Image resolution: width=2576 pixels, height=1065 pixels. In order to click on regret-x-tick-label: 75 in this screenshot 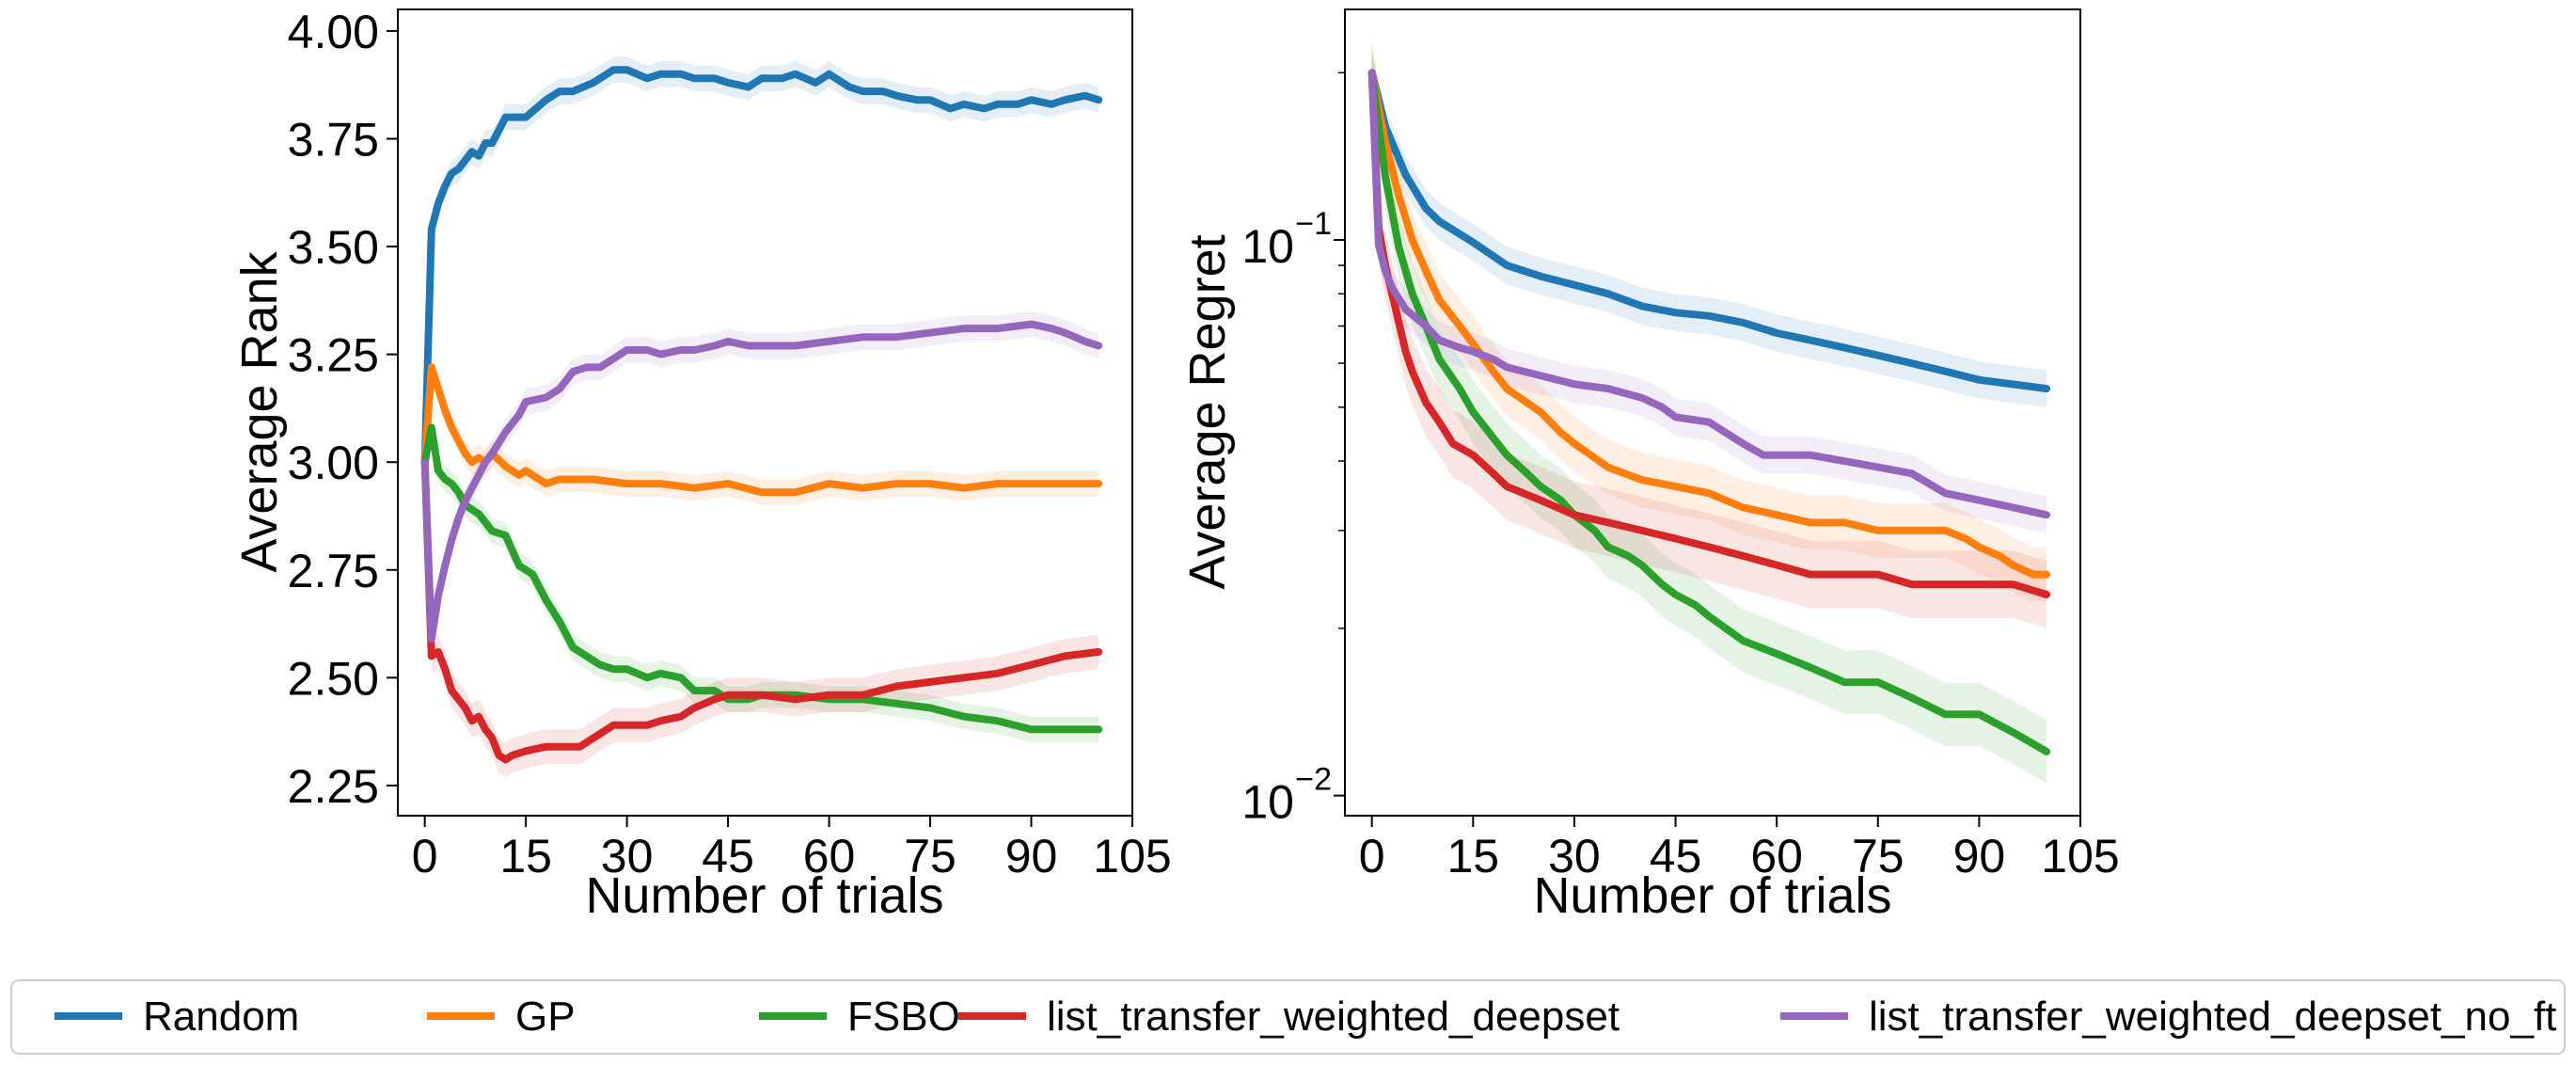, I will do `click(1878, 856)`.